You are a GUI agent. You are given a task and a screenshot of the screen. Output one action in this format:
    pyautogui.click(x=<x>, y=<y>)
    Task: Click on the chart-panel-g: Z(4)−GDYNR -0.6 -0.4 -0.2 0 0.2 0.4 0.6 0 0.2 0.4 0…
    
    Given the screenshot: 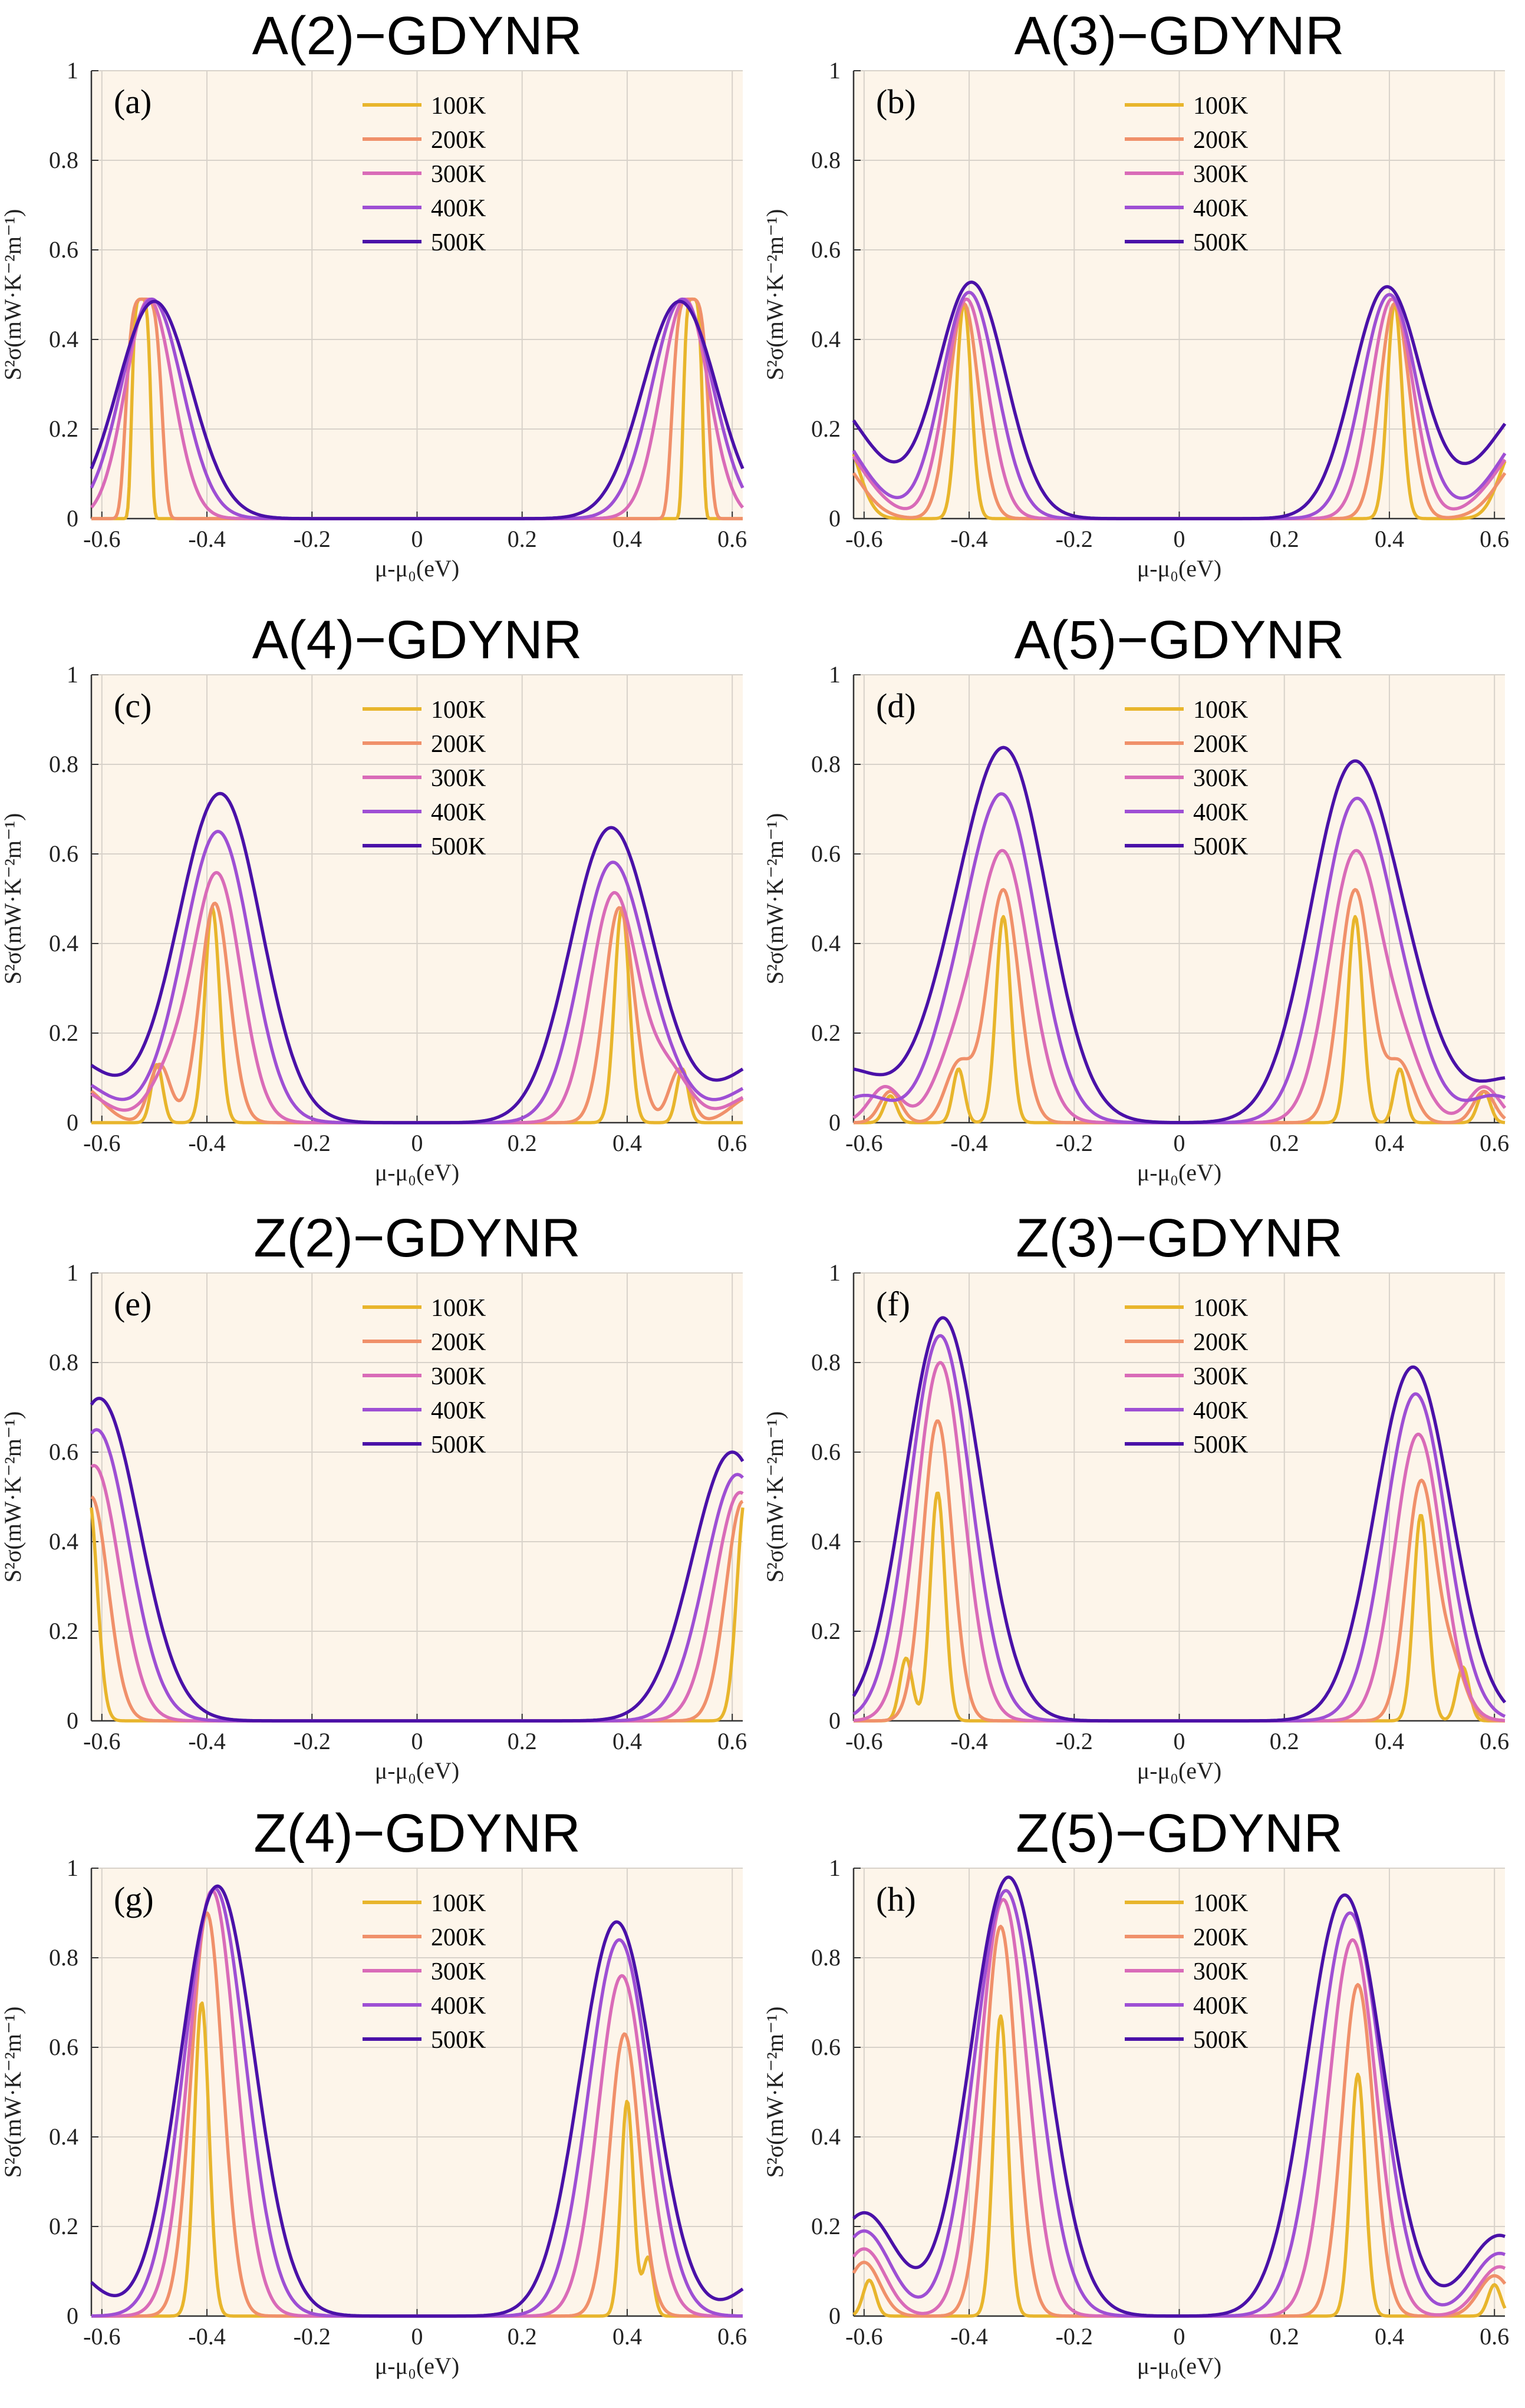 What is the action you would take?
    pyautogui.click(x=373, y=2091)
    